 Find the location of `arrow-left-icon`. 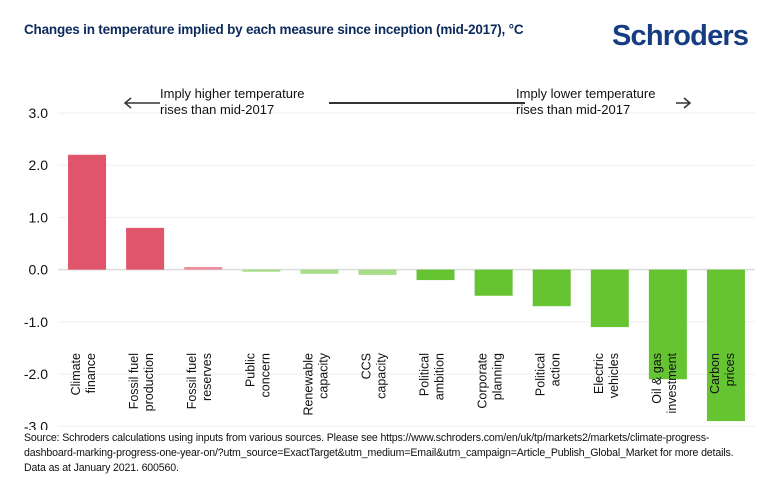

arrow-left-icon is located at coordinates (127, 103).